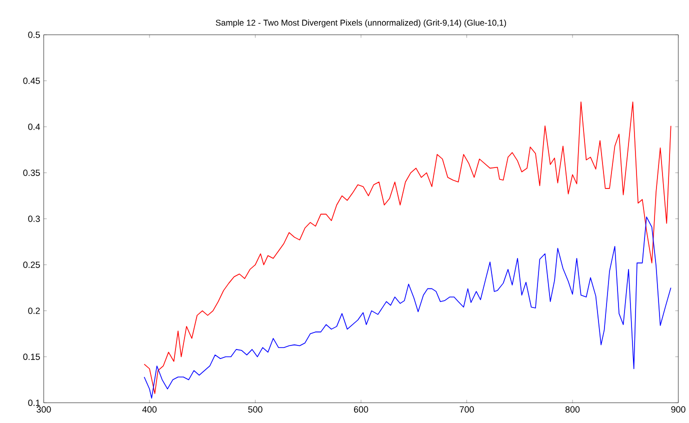 The height and width of the screenshot is (423, 689). What do you see at coordinates (34, 35) in the screenshot?
I see `y-tick-label: 0.5` at bounding box center [34, 35].